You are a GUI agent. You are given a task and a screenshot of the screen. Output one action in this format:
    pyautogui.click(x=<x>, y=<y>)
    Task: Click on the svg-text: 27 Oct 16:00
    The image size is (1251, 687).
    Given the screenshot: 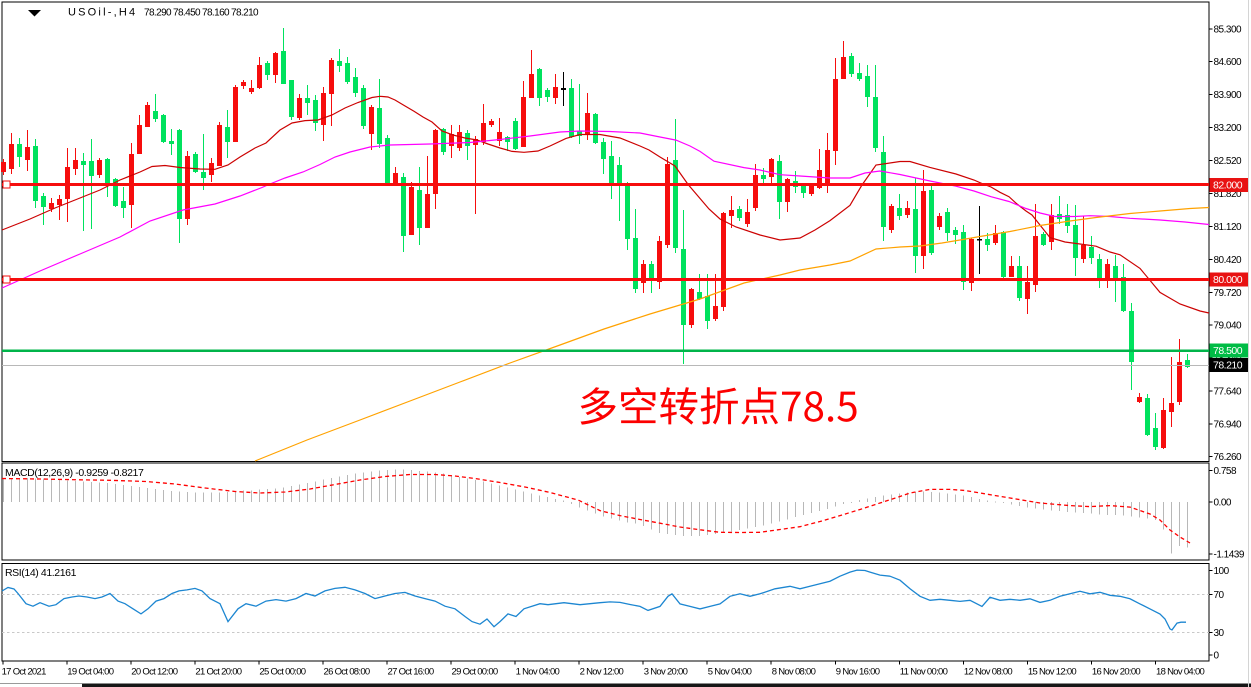 What is the action you would take?
    pyautogui.click(x=411, y=672)
    